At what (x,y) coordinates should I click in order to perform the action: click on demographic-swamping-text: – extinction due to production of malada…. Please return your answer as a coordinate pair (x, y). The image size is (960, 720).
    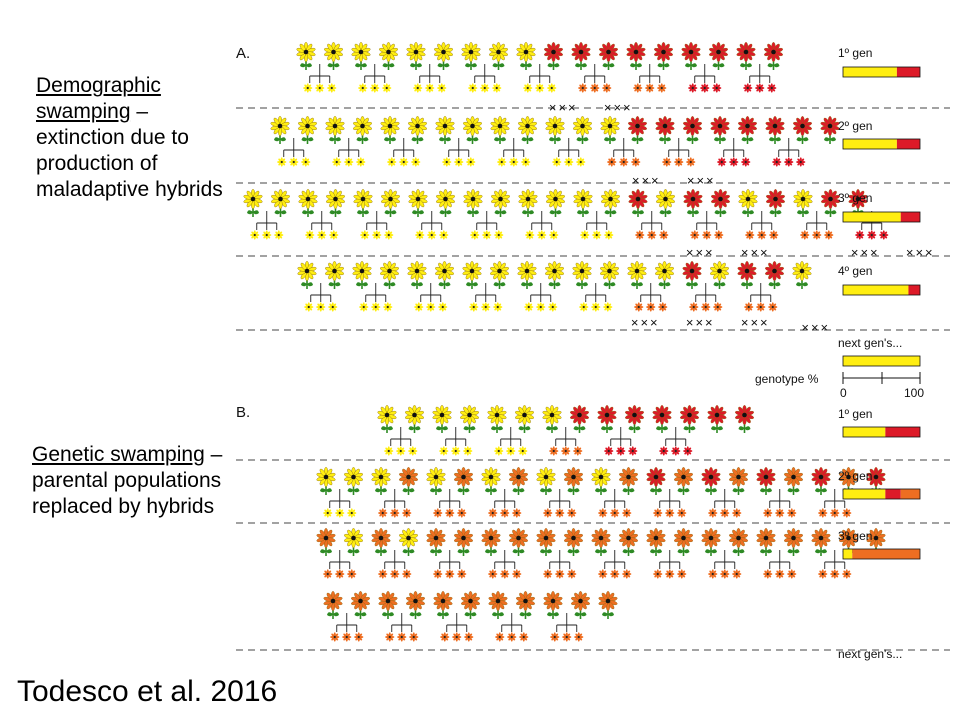
    Looking at the image, I should click on (129, 150).